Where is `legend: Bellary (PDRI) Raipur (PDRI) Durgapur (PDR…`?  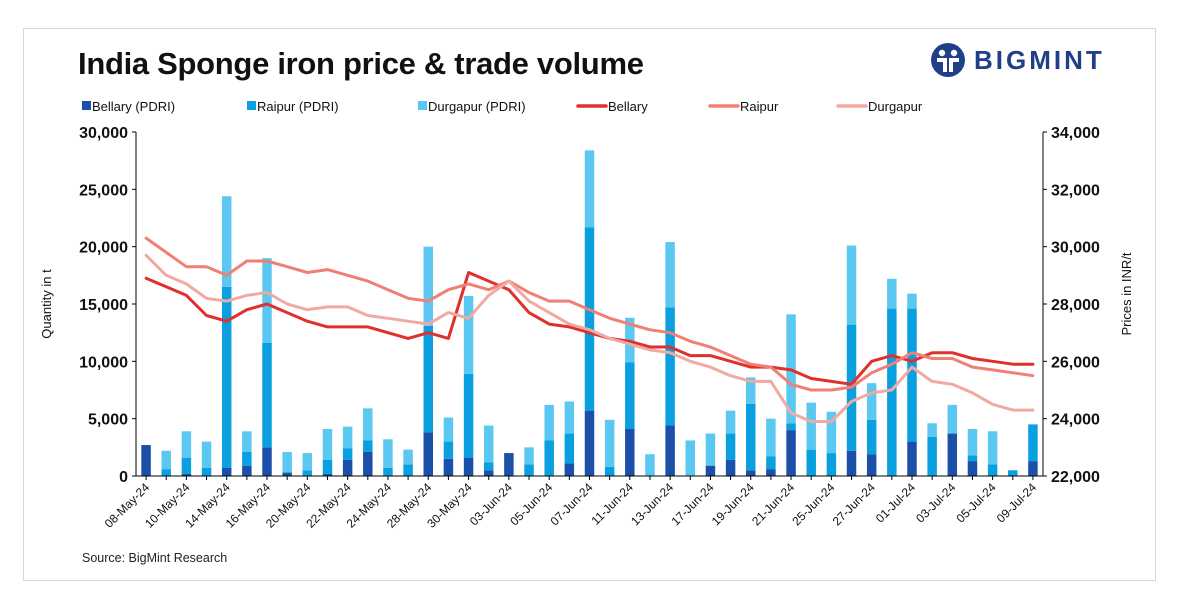
legend: Bellary (PDRI) Raipur (PDRI) Durgapur (PDR… is located at coordinates (502, 106).